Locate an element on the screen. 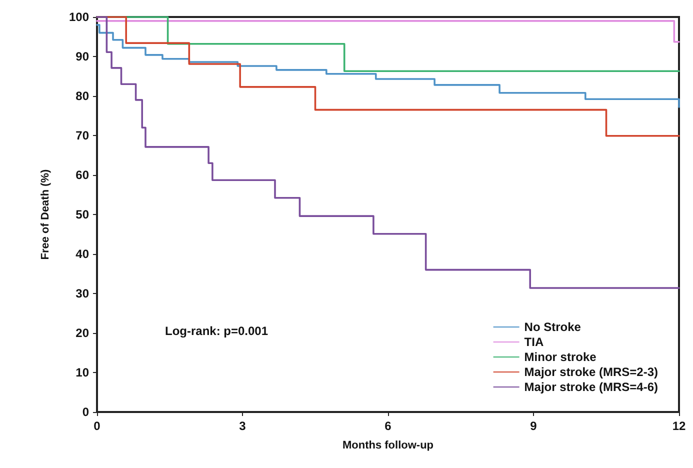 This screenshot has width=693, height=468. y-tick-label: 30 is located at coordinates (83, 293).